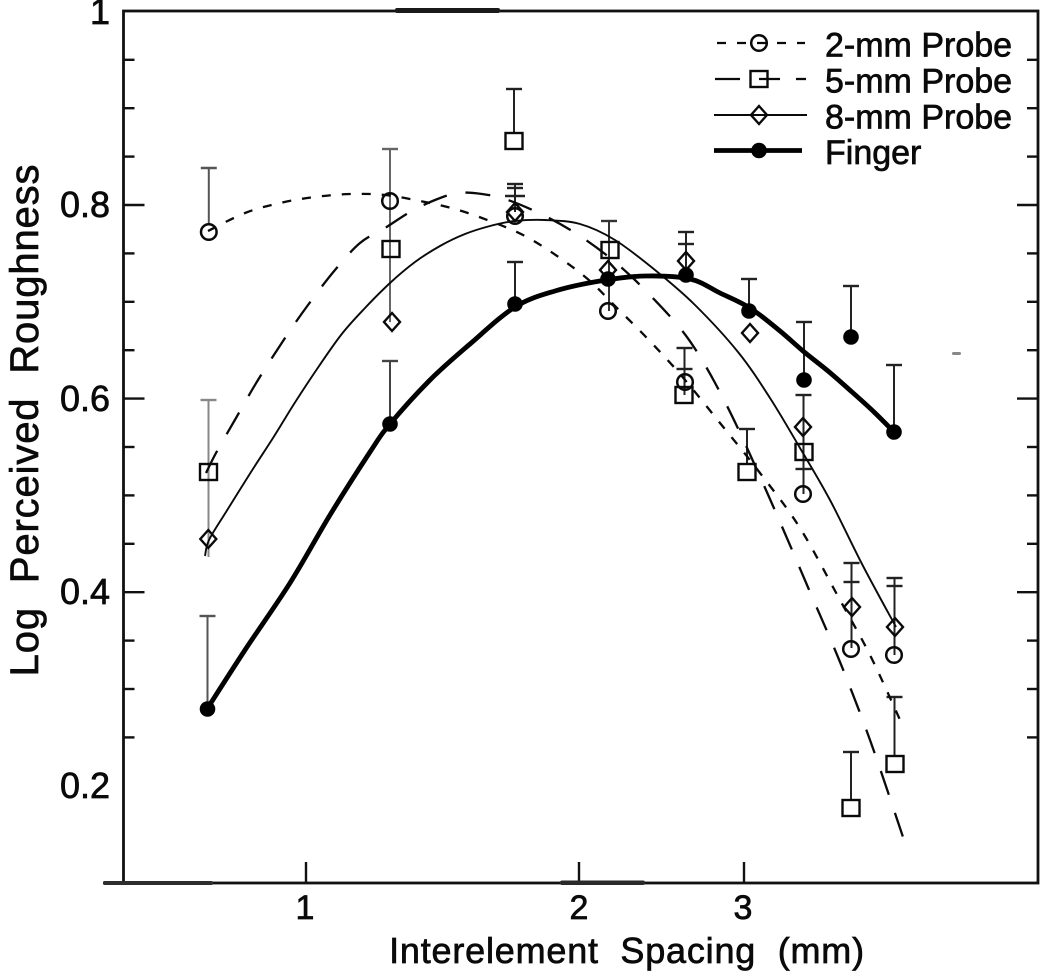  I want to click on svg-text: 0.4, so click(85, 591).